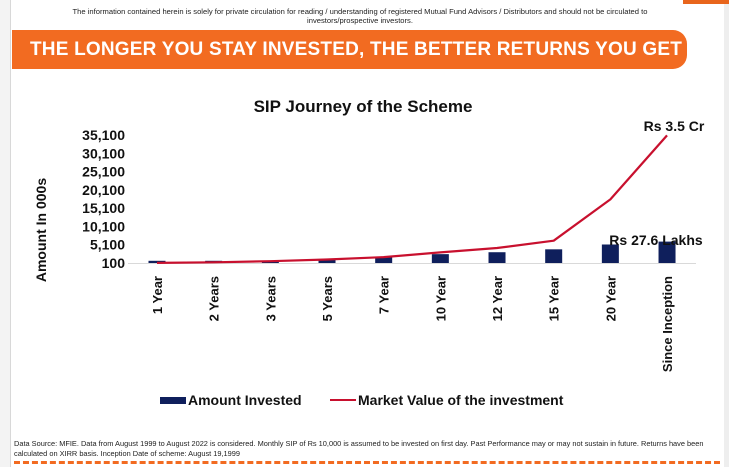 This screenshot has height=467, width=729. I want to click on y-tick-label: 10,100, so click(103, 226).